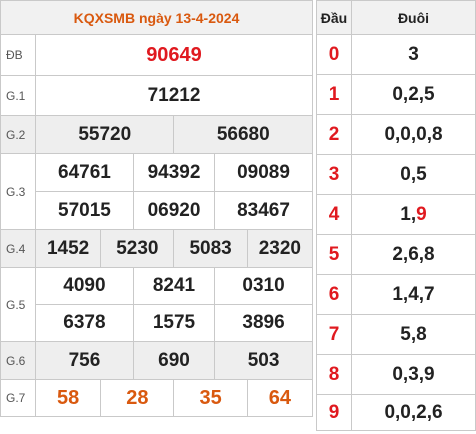 This screenshot has width=476, height=434. Describe the element at coordinates (334, 412) in the screenshot. I see `loto-head: 9` at that location.